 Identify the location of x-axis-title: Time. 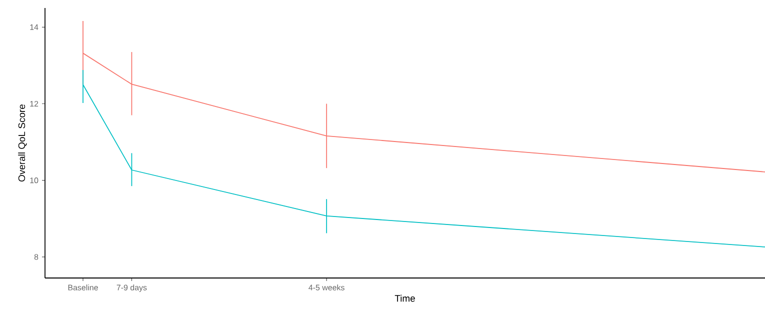
(404, 298).